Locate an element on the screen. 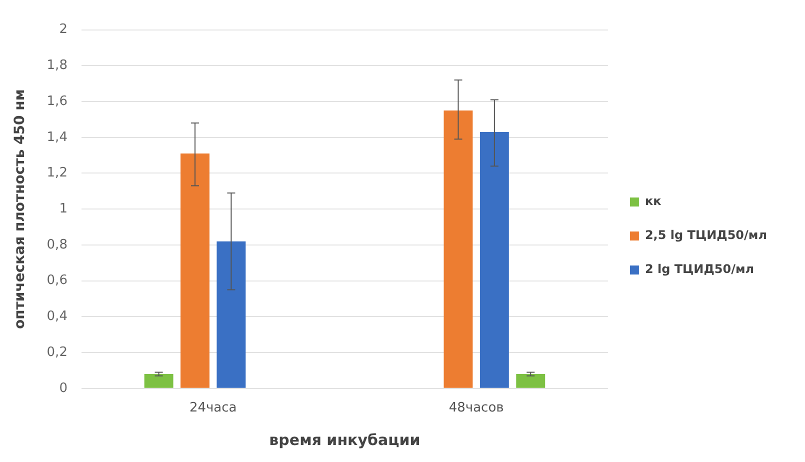 The height and width of the screenshot is (462, 805). y-tick-label: 0,8 is located at coordinates (57, 244).